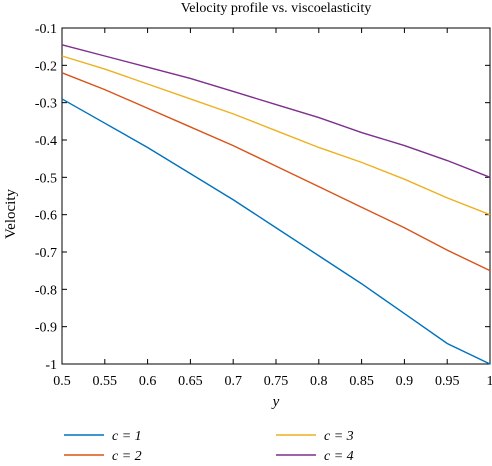 Image resolution: width=492 pixels, height=466 pixels. What do you see at coordinates (276, 381) in the screenshot?
I see `x-tick-label: 0.75` at bounding box center [276, 381].